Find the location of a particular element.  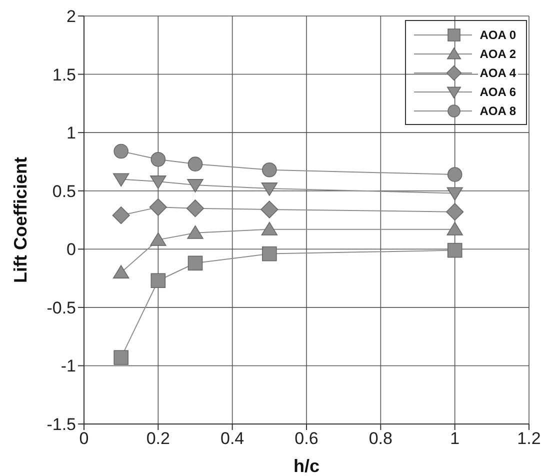

y-tick-label: -1.5 is located at coordinates (61, 424).